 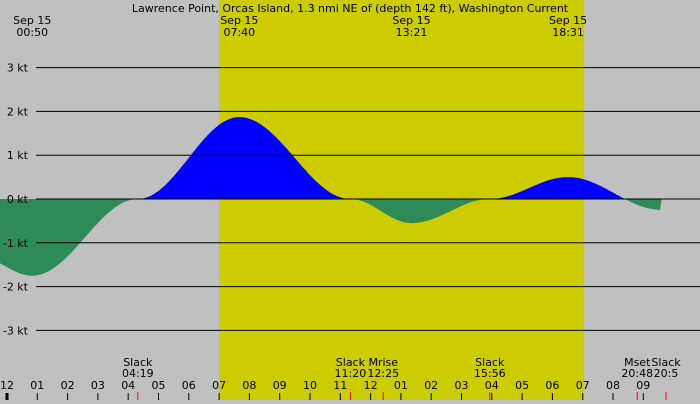 I want to click on extremum-time-label: 18:31, so click(x=568, y=32).